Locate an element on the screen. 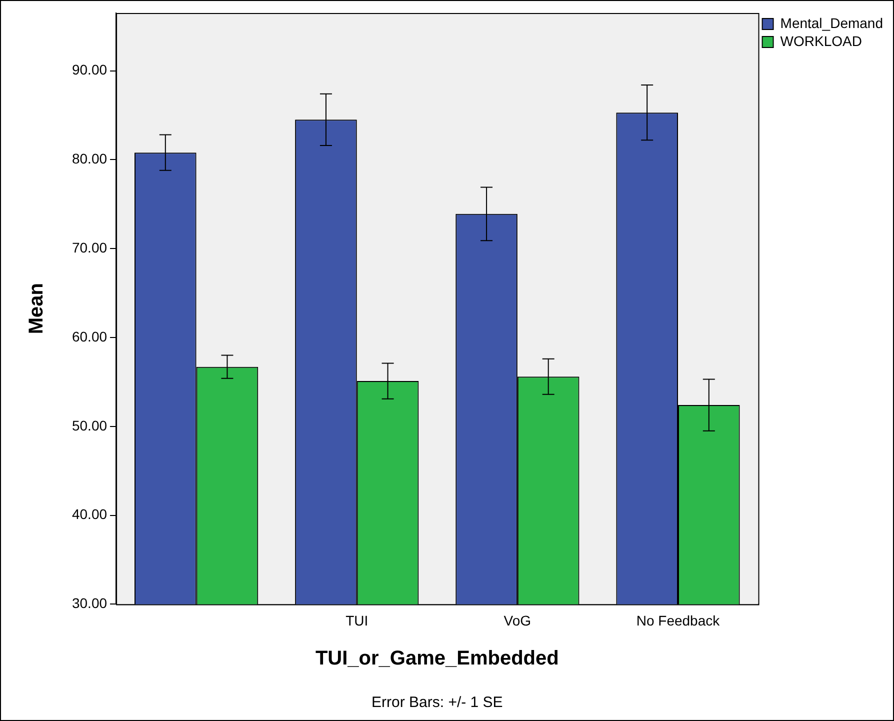  legend-label: WORKLOAD is located at coordinates (821, 40).